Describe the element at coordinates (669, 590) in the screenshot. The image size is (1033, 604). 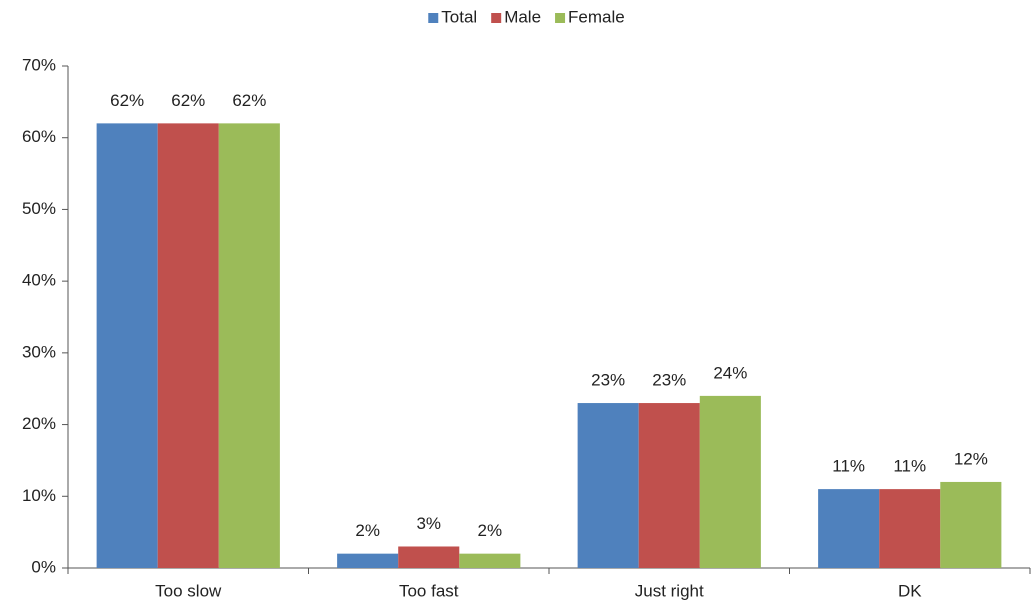
I see `x-tick-label: Just right` at that location.